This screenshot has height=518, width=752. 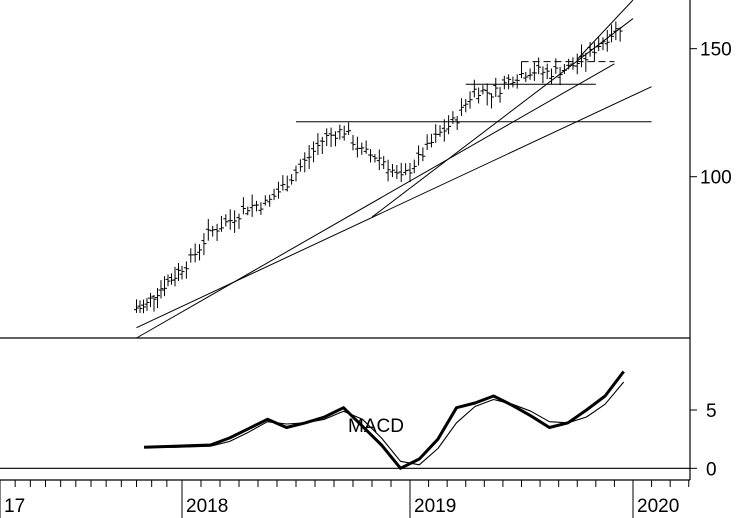 I want to click on trend-line, so click(x=502, y=118).